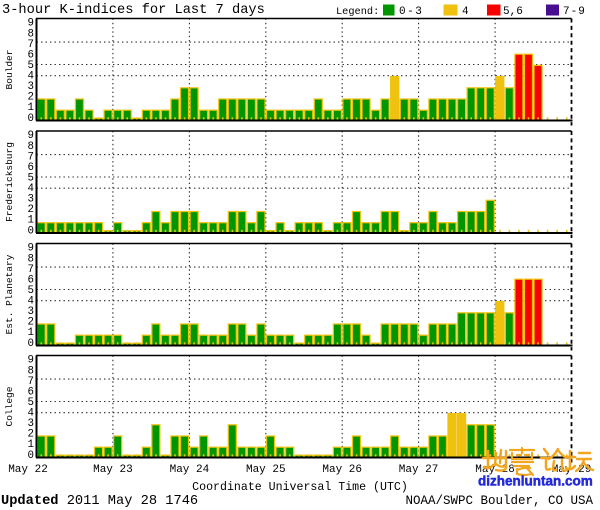  Describe the element at coordinates (99, 501) in the screenshot. I see `svg-text: Updated 2011 May 28 1746` at that location.